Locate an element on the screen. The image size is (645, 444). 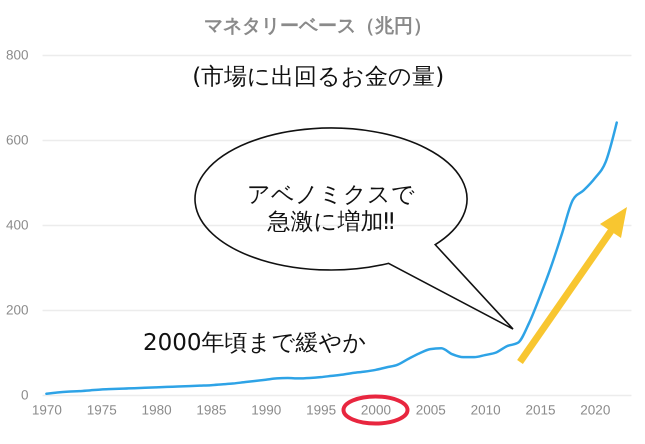
x-tick-label: 2010 is located at coordinates (485, 410).